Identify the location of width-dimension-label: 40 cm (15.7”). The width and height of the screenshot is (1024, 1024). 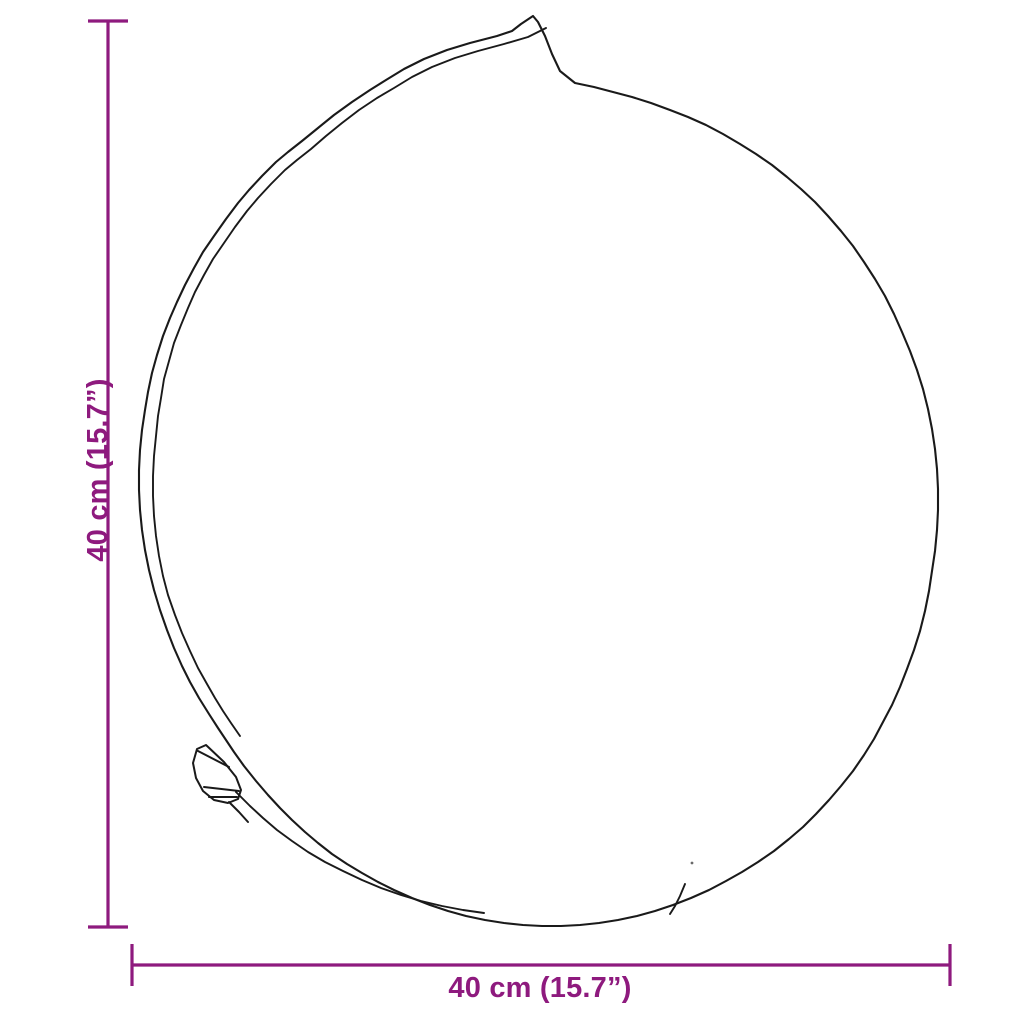
(540, 988).